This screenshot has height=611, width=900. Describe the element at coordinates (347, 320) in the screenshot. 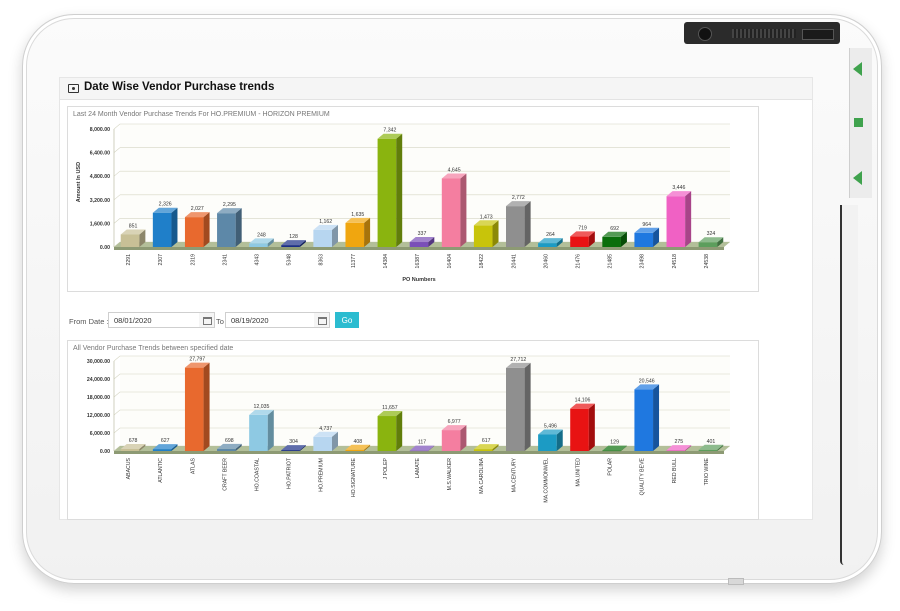

I see `go-button: Go` at that location.